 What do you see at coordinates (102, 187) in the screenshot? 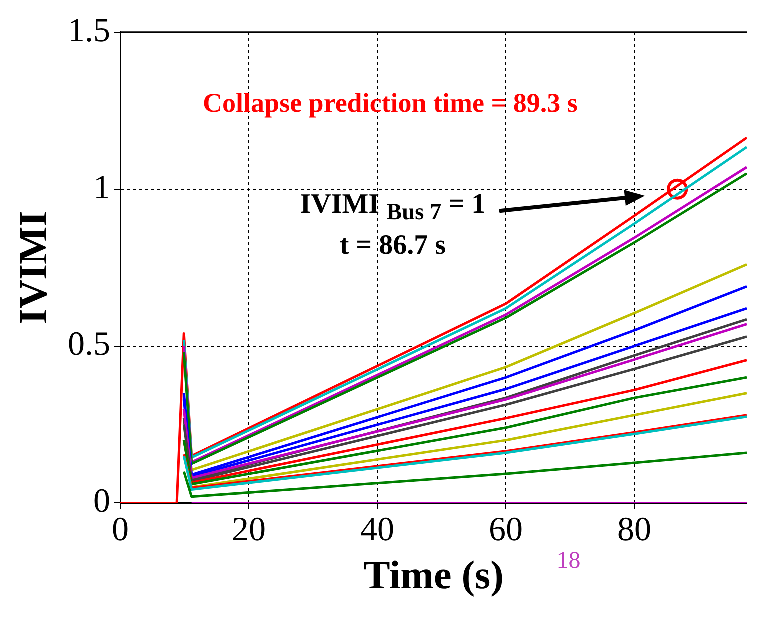
I see `y-tick-label: 1` at bounding box center [102, 187].